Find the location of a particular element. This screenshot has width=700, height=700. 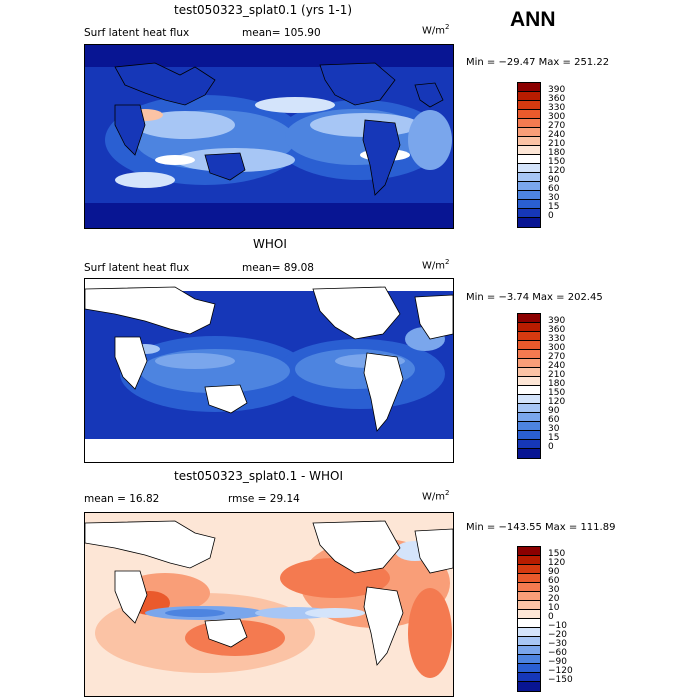

colorbar-tick: −150 is located at coordinates (560, 680).